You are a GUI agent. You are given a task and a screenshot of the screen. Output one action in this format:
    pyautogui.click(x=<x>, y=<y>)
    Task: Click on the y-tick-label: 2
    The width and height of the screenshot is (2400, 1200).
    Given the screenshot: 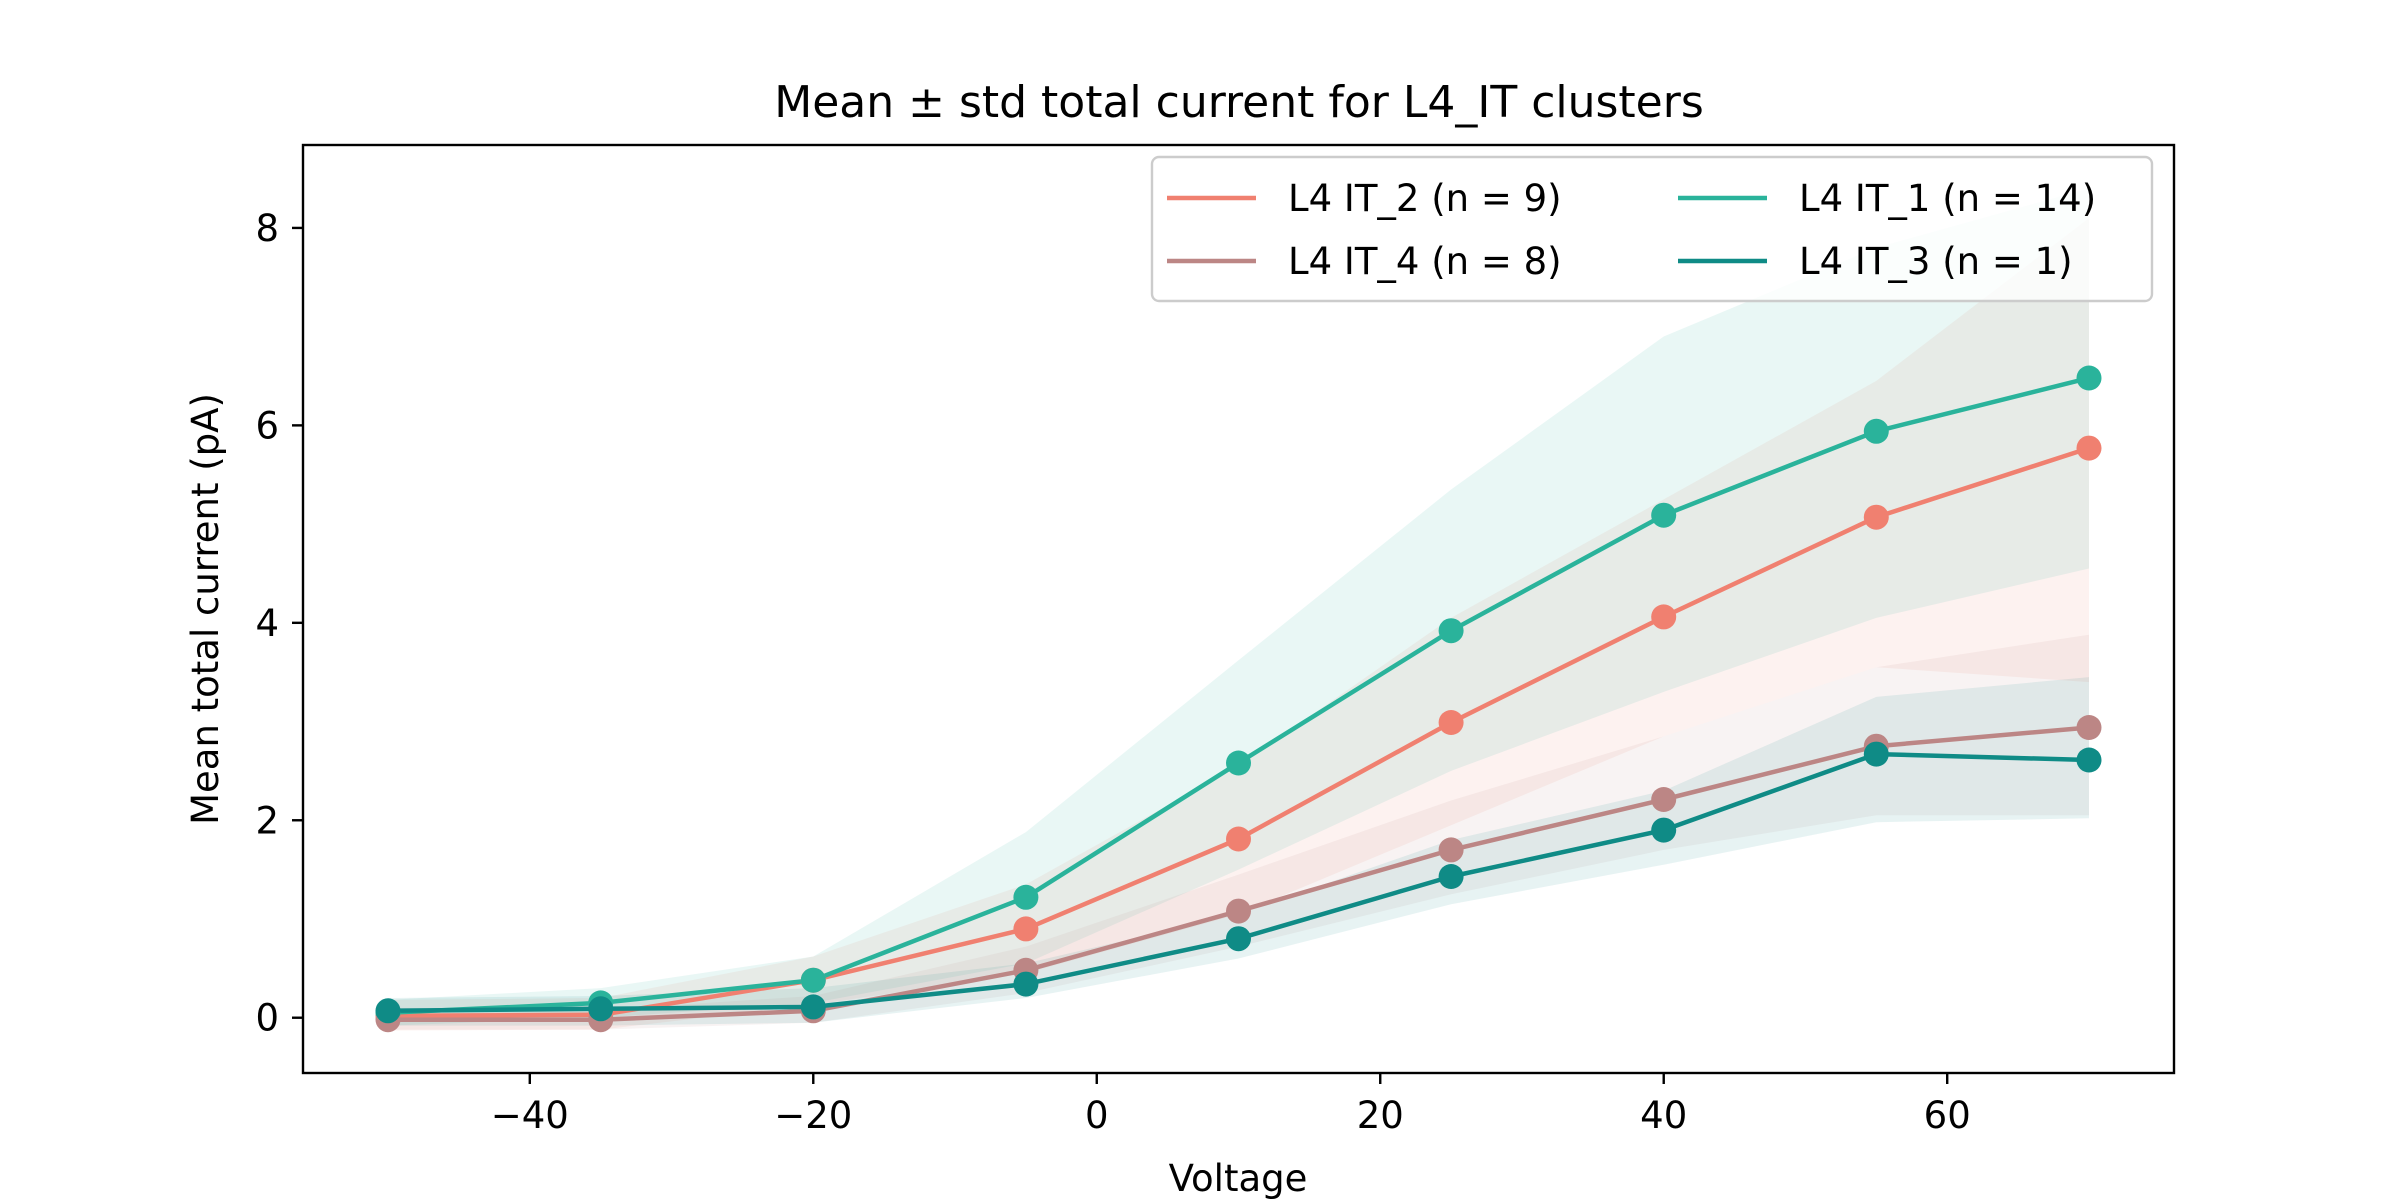 What is the action you would take?
    pyautogui.click(x=267, y=820)
    